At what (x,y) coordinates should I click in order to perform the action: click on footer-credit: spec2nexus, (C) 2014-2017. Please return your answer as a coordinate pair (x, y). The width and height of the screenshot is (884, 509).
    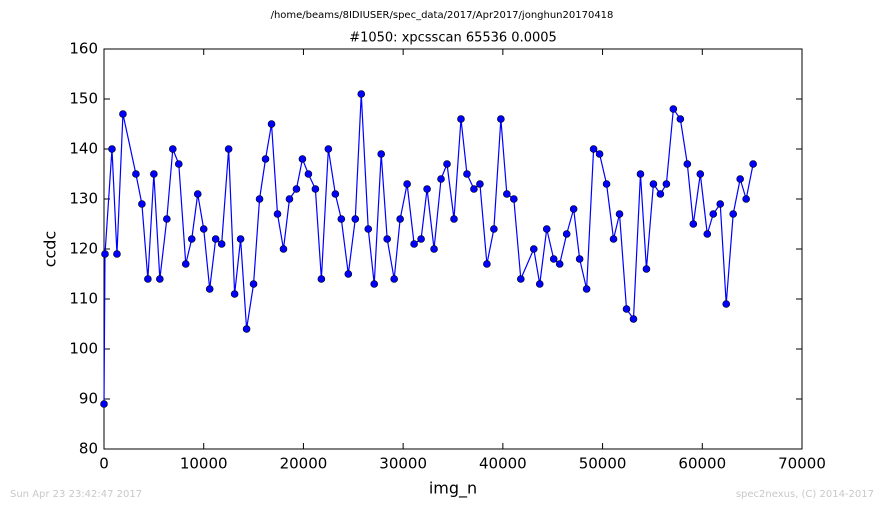
    Looking at the image, I should click on (805, 494).